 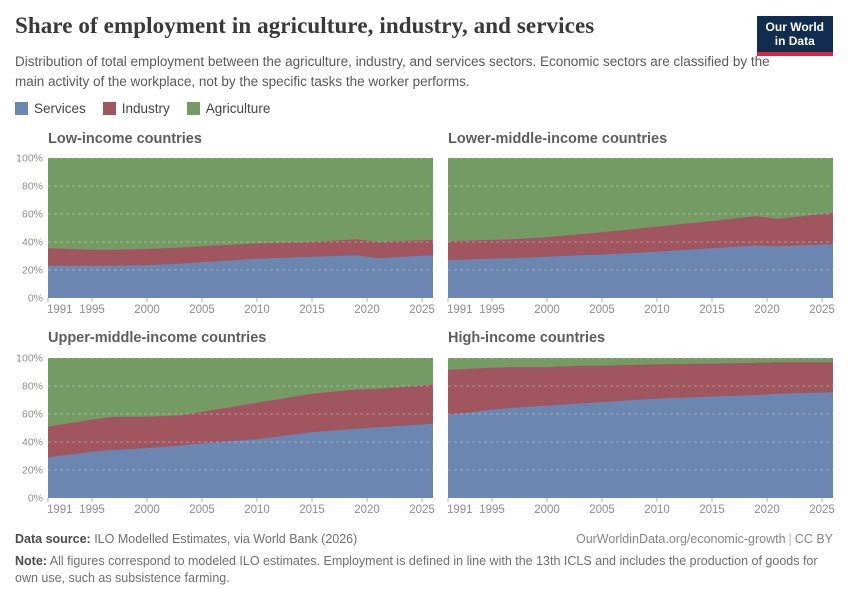 What do you see at coordinates (238, 108) in the screenshot?
I see `legend-label-agriculture: Agriculture` at bounding box center [238, 108].